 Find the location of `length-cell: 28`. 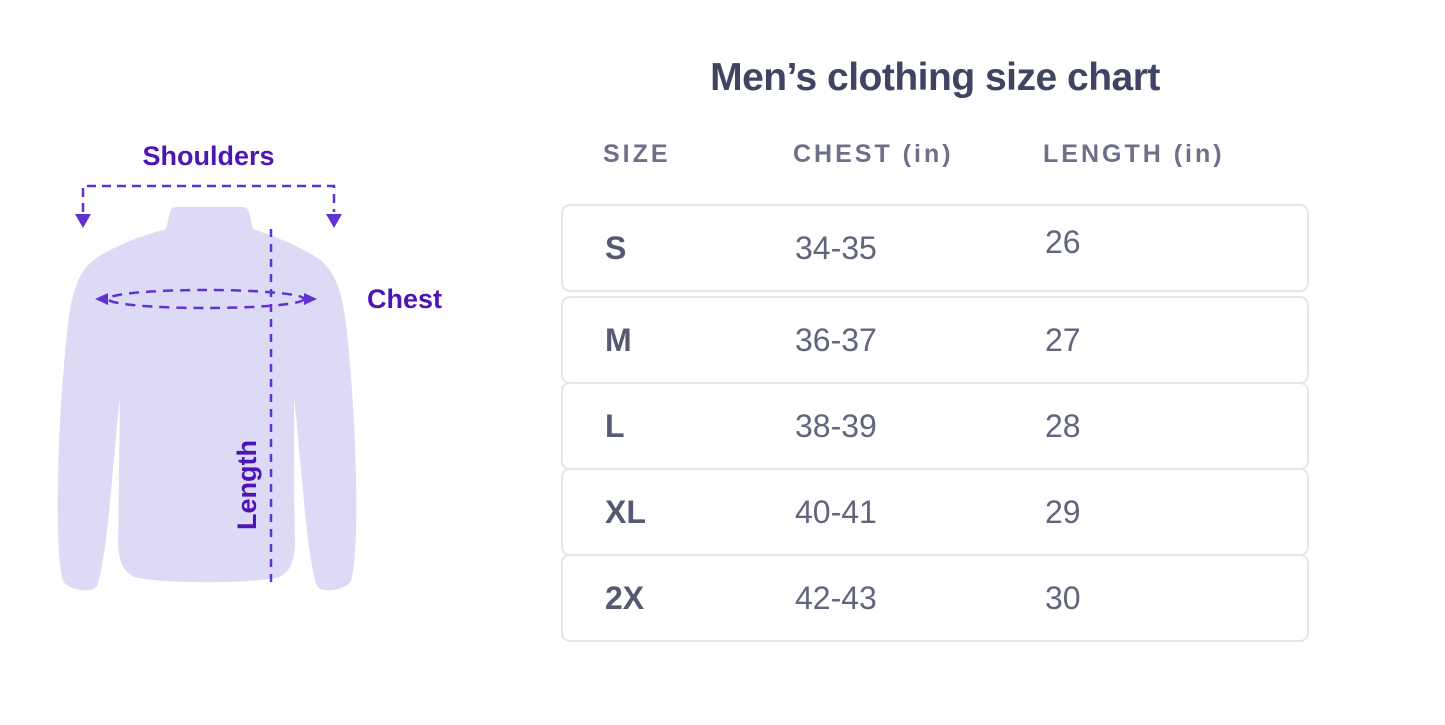

length-cell: 28 is located at coordinates (1063, 425).